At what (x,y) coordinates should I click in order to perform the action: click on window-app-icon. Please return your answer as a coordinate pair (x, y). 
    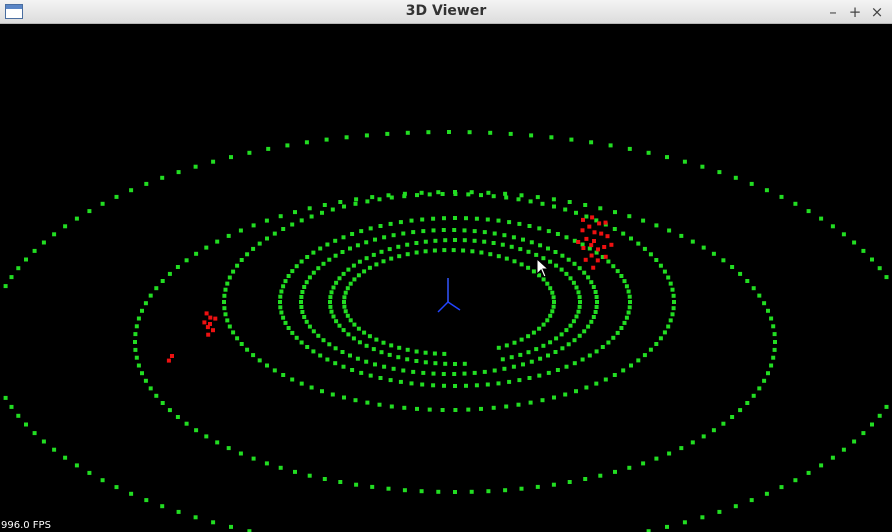
    Looking at the image, I should click on (14, 11).